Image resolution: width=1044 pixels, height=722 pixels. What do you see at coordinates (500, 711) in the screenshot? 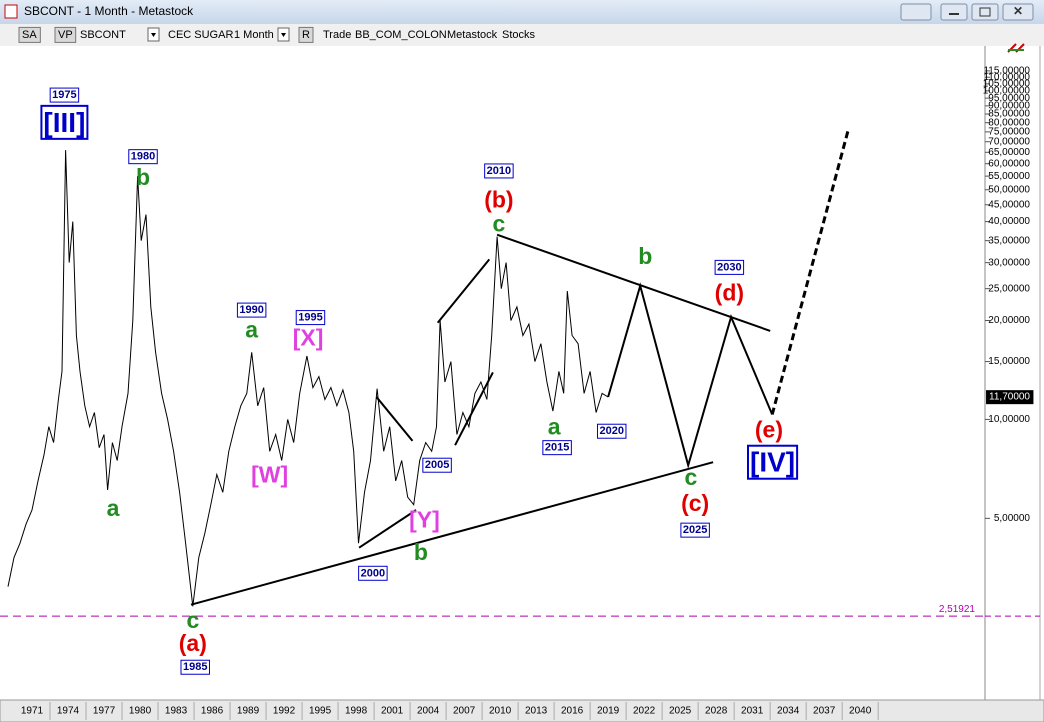
I see `x-tick-label: 2010` at bounding box center [500, 711].